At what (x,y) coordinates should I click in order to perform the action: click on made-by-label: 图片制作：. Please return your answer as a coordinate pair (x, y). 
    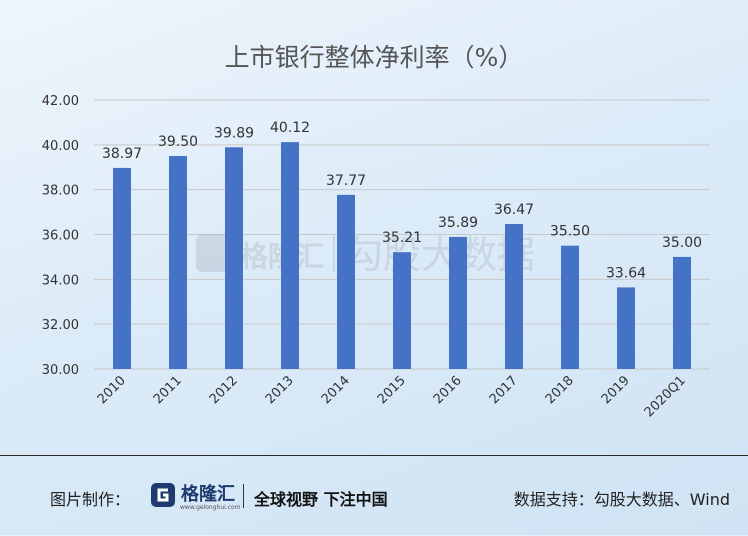
    Looking at the image, I should click on (90, 499).